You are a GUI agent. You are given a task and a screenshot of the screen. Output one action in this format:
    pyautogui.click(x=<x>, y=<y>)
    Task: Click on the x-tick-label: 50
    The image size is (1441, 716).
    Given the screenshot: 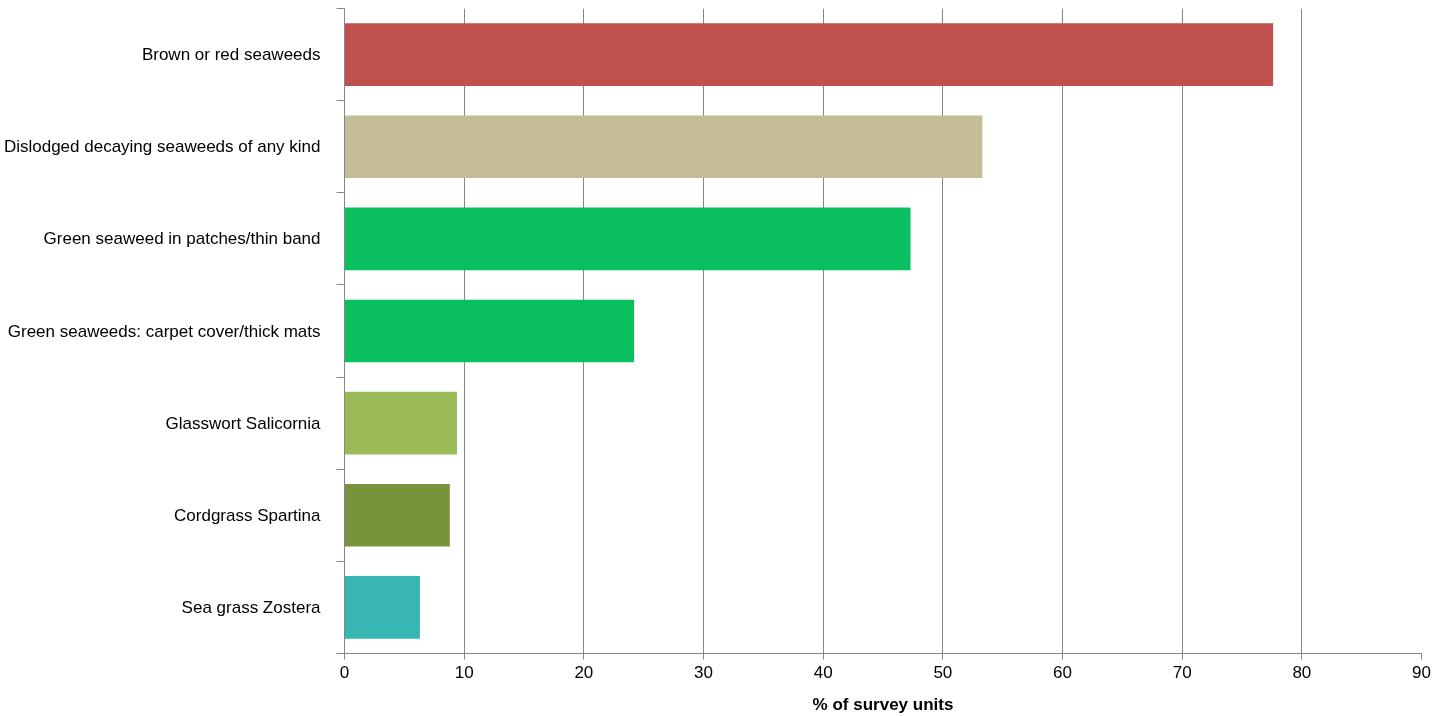 What is the action you would take?
    pyautogui.click(x=943, y=672)
    